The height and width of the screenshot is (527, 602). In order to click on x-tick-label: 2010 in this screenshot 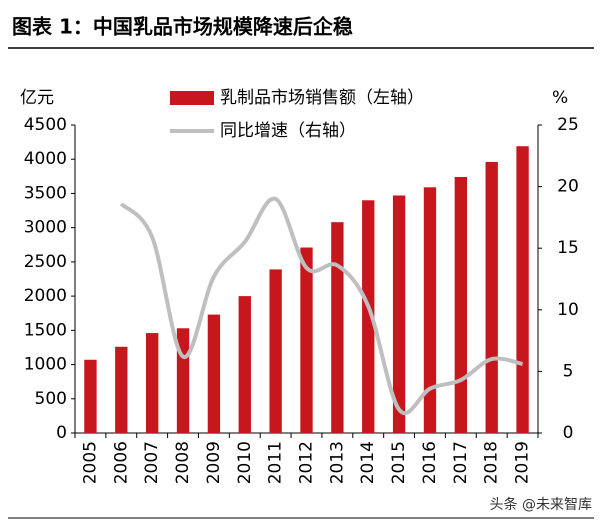, I will do `click(245, 462)`.